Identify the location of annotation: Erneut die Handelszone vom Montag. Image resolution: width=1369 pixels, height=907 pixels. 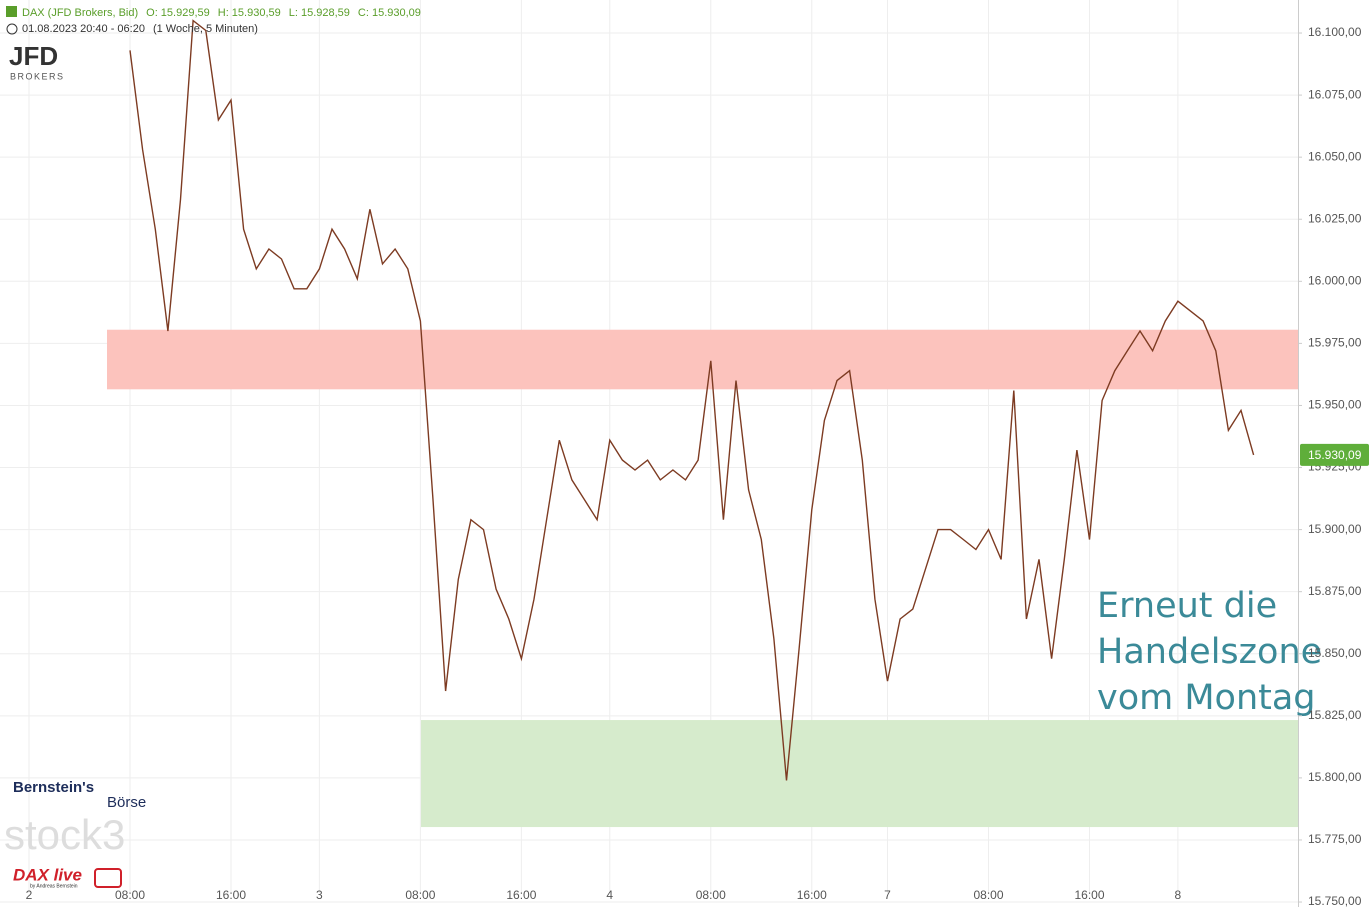
(1209, 652).